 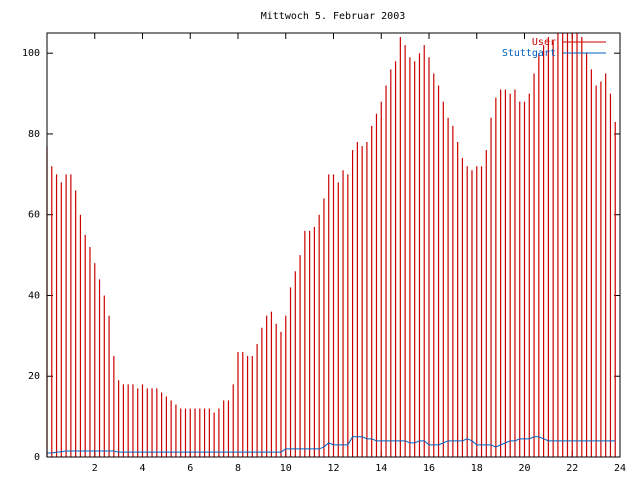 I want to click on series-line, so click(x=331, y=445).